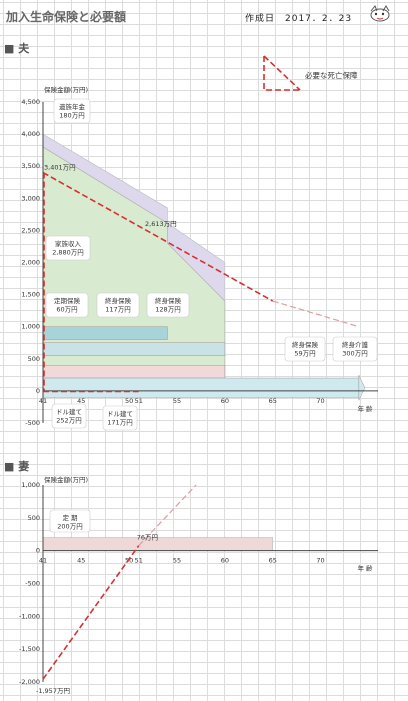  Describe the element at coordinates (134, 349) in the screenshot. I see `bar-whole-life` at that location.